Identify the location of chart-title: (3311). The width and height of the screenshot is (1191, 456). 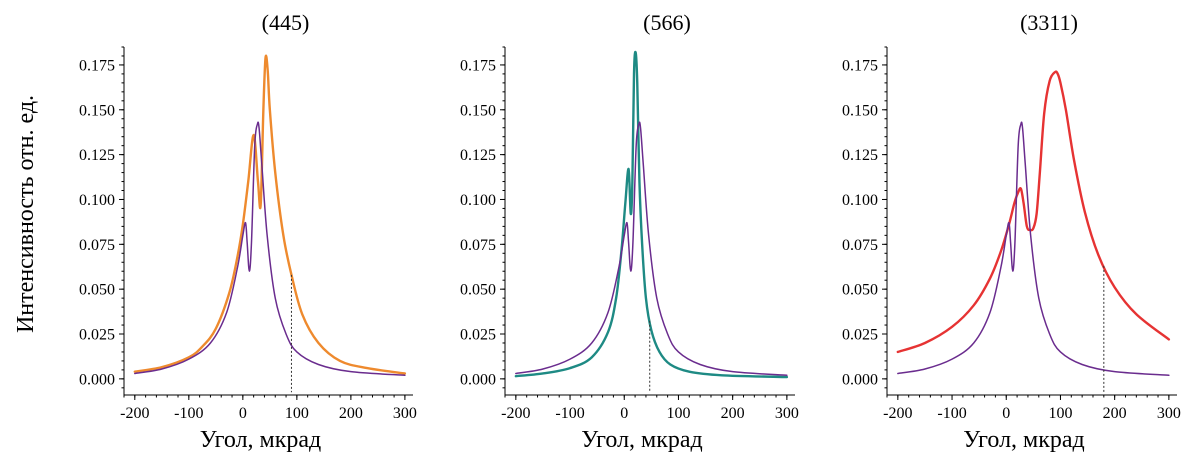
(1049, 22).